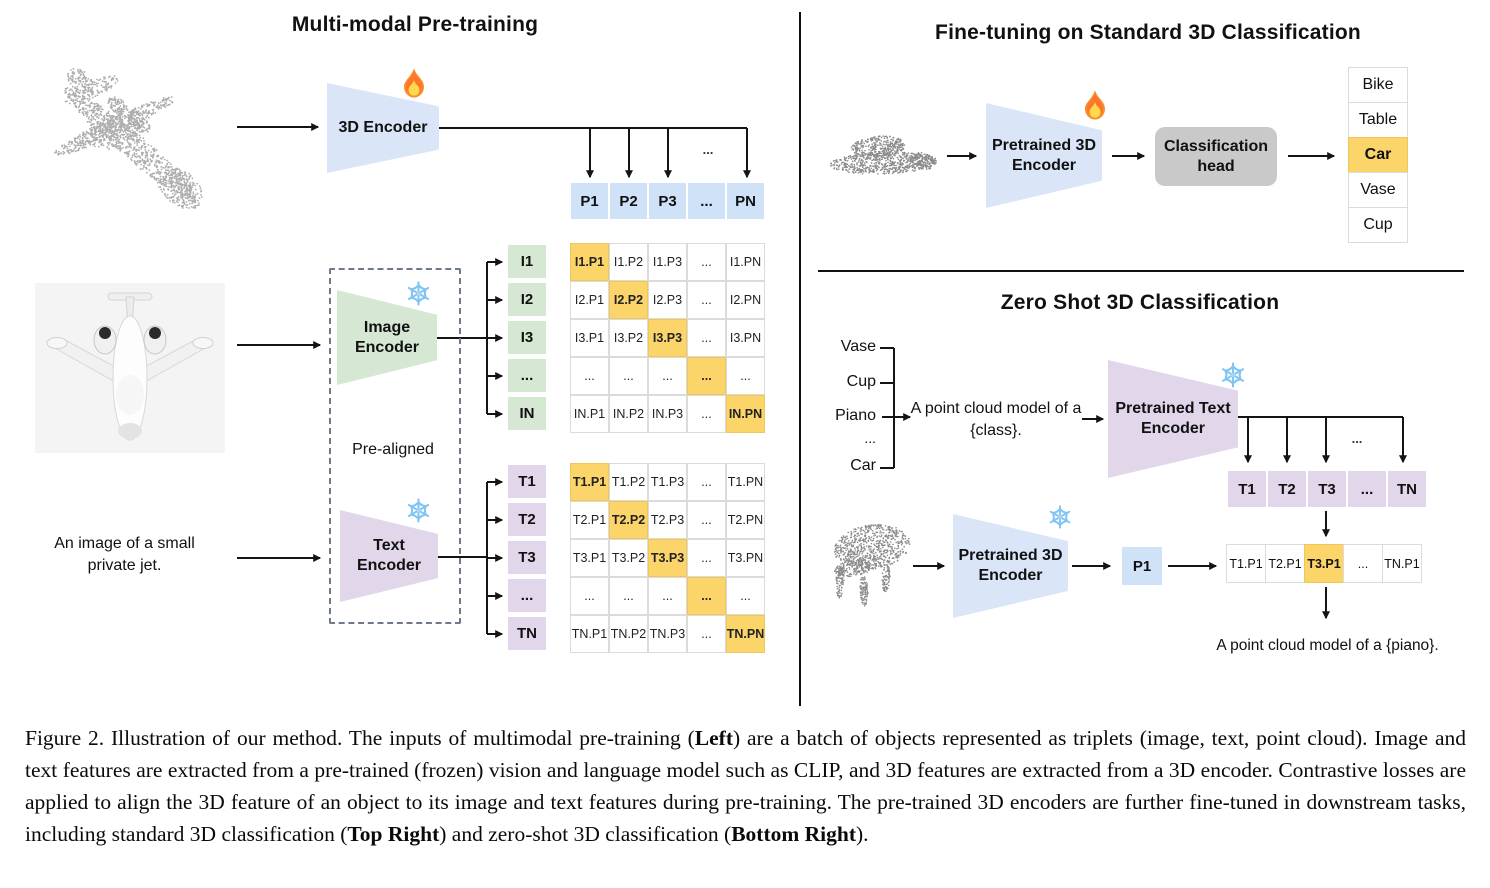 The image size is (1490, 888). I want to click on pretrained-text-encoder-block: Pretrained Text Encoder, so click(1173, 419).